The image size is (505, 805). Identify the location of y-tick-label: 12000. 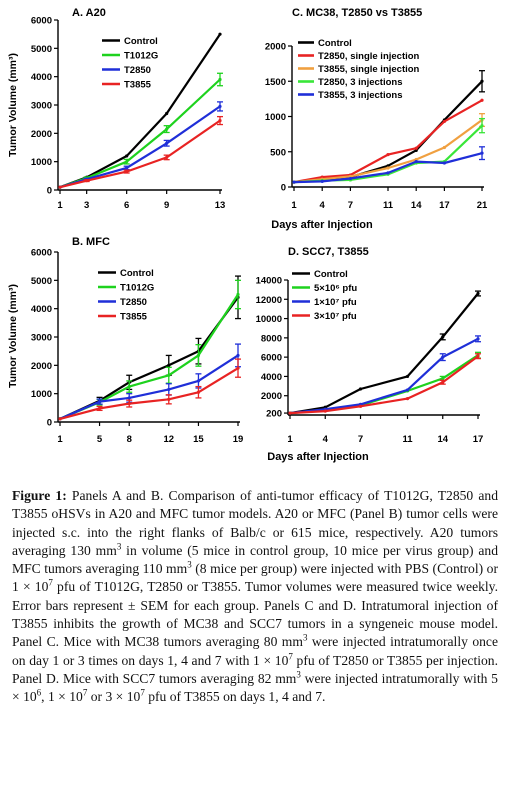
(269, 300).